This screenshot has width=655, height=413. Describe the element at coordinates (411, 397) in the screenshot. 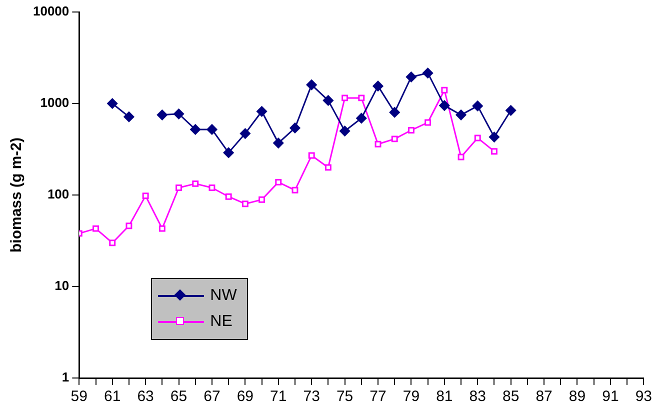

I see `x-tick-label: 79` at that location.